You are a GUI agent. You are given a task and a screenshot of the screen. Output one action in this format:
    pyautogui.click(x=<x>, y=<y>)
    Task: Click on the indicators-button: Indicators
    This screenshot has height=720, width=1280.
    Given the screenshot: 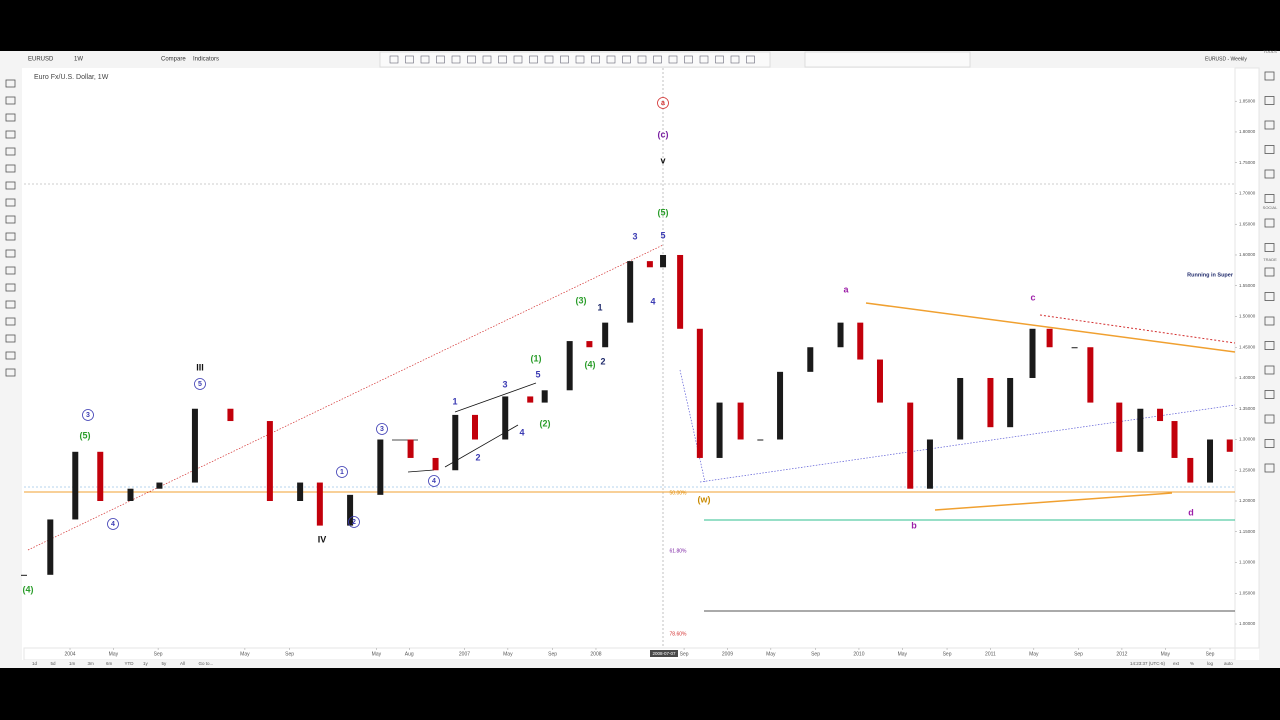 What is the action you would take?
    pyautogui.click(x=206, y=60)
    